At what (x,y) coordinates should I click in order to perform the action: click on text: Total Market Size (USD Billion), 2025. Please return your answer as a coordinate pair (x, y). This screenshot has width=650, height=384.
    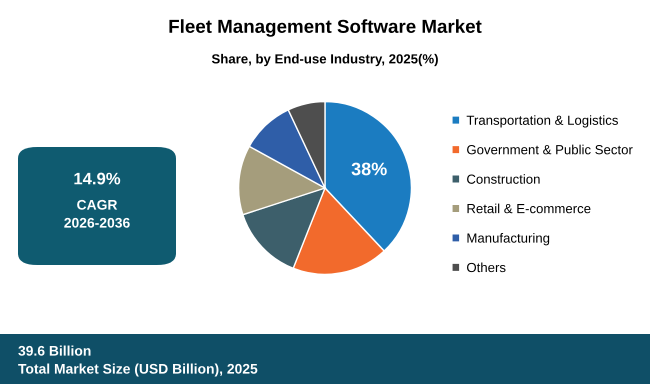
    Looking at the image, I should click on (138, 370).